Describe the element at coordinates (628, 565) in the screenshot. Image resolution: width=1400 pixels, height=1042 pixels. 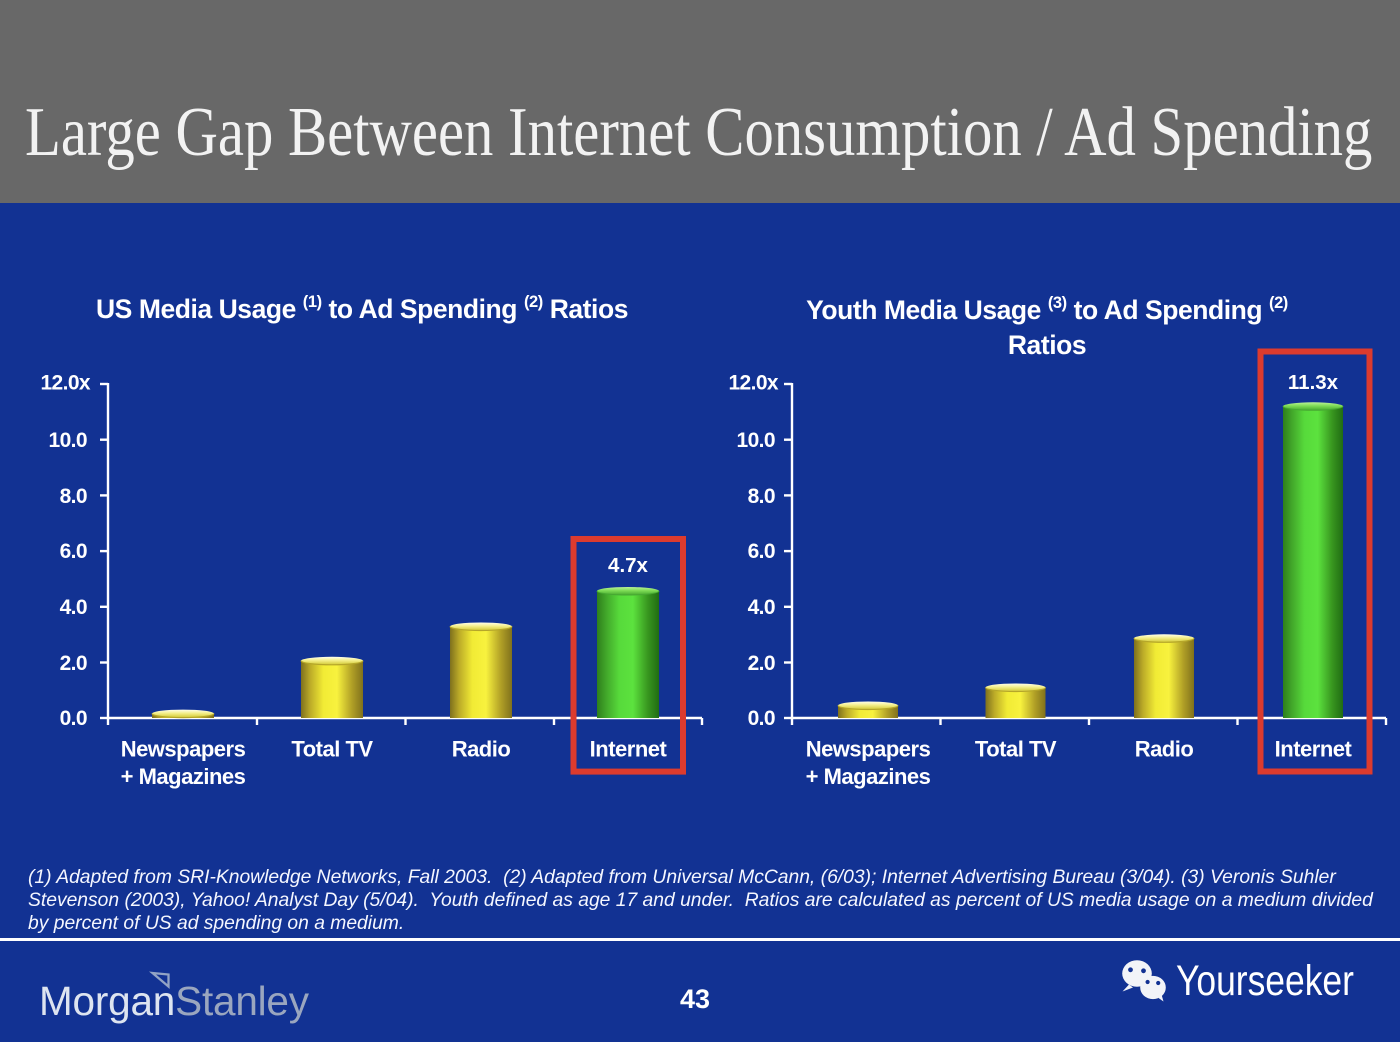
I see `svg-text: 4.7x` at that location.